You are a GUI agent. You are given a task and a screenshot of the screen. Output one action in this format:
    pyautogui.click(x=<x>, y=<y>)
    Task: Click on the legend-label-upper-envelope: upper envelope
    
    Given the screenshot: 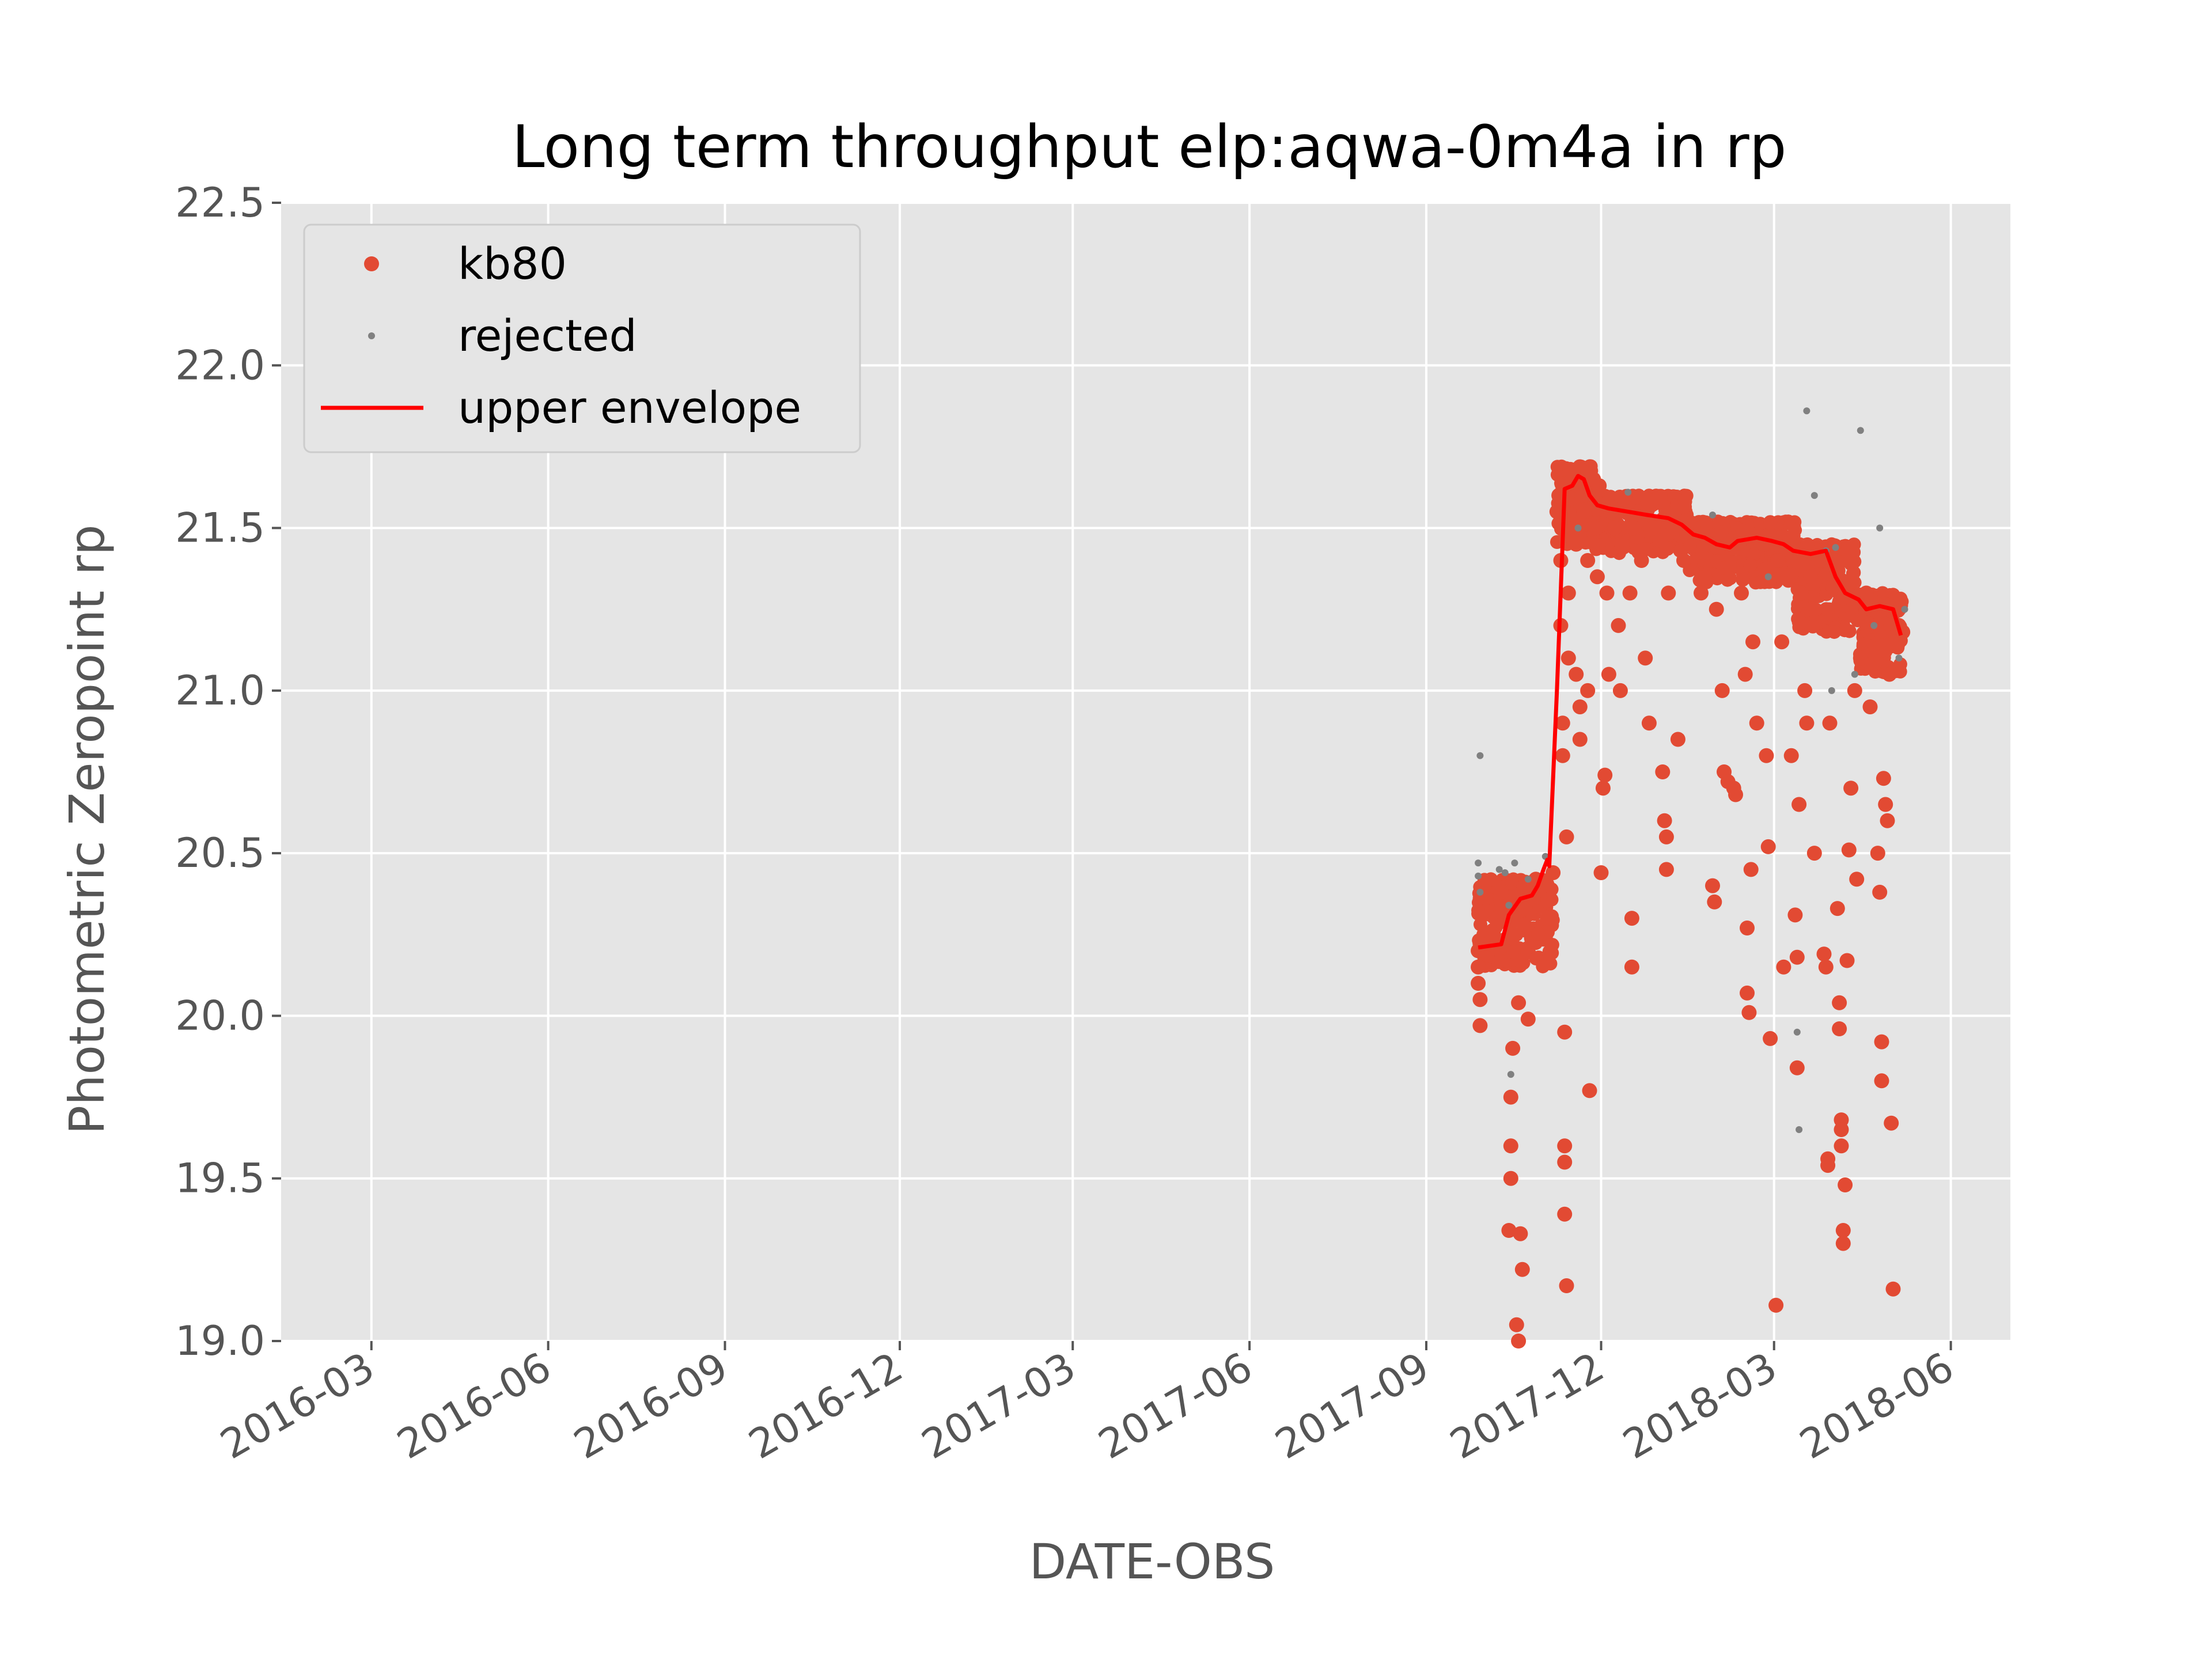 What is the action you would take?
    pyautogui.click(x=629, y=407)
    